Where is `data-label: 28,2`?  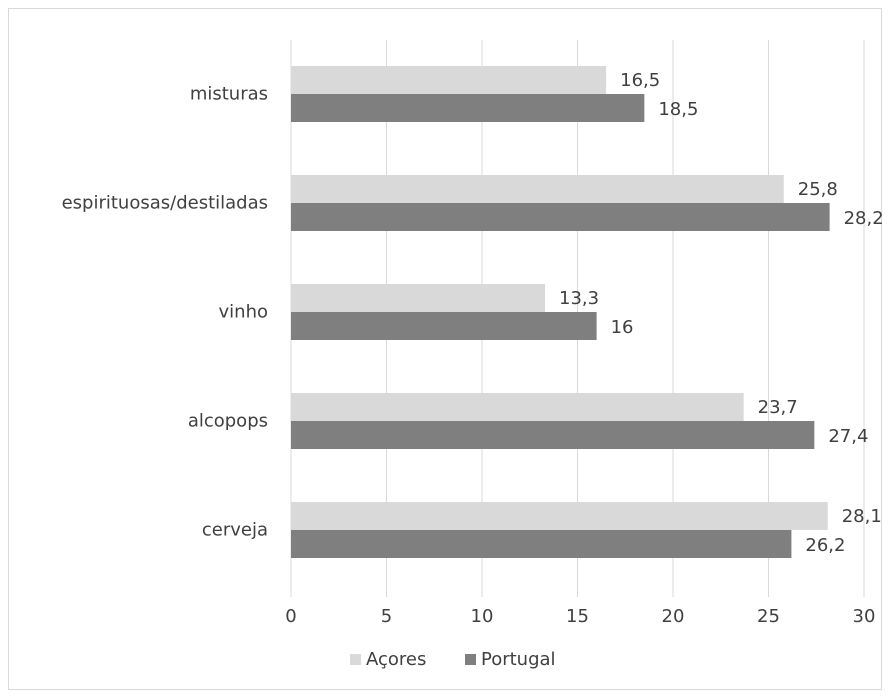 data-label: 28,2 is located at coordinates (864, 218).